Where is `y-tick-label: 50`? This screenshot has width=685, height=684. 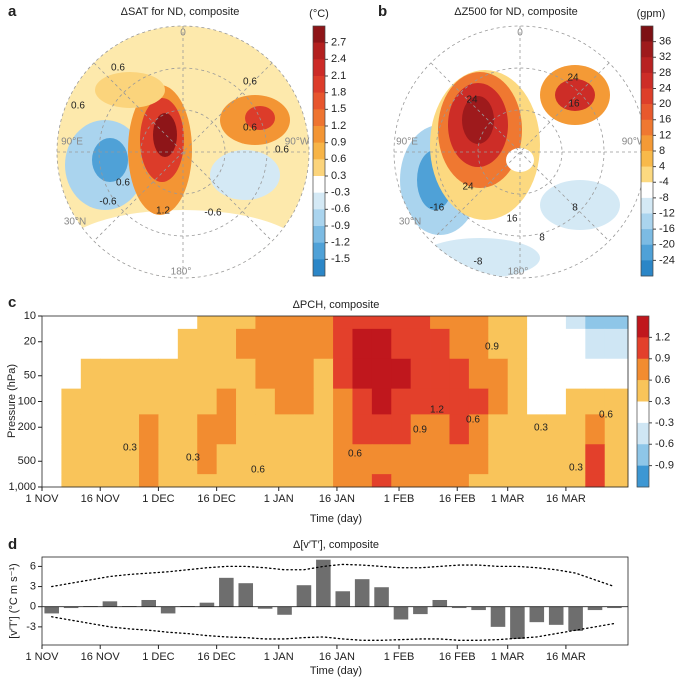 y-tick-label: 50 is located at coordinates (30, 376).